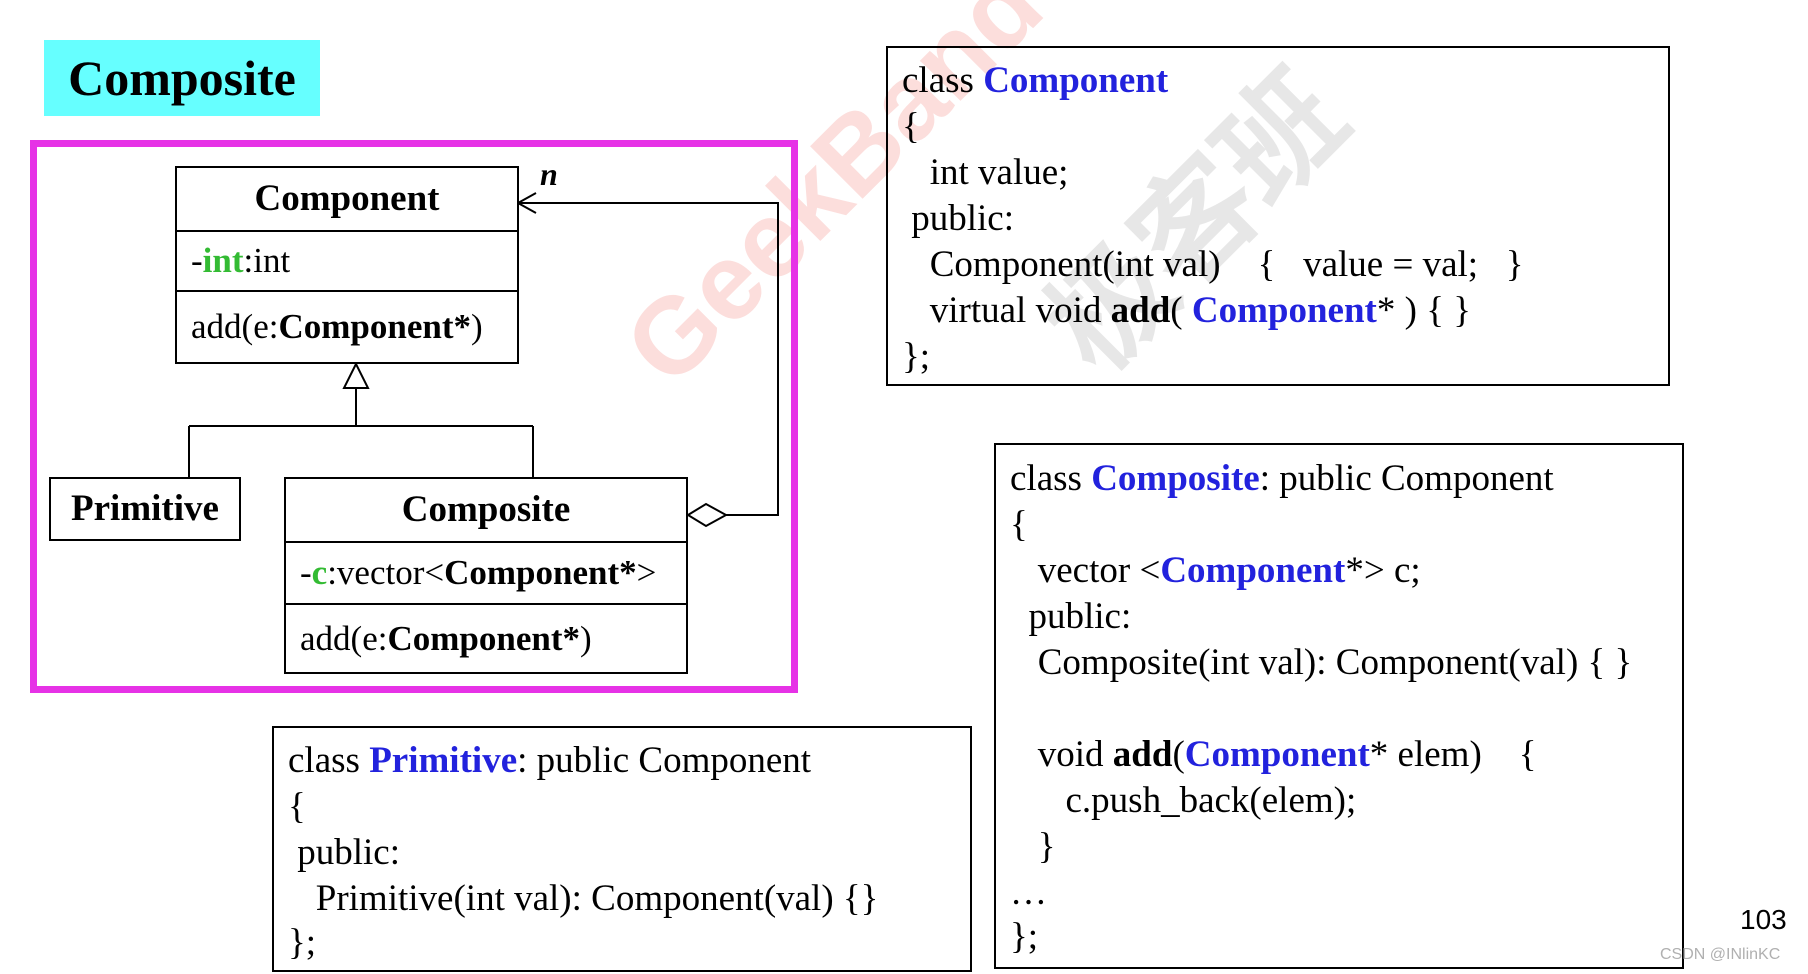  Describe the element at coordinates (1763, 919) in the screenshot. I see `page-number: 103` at that location.